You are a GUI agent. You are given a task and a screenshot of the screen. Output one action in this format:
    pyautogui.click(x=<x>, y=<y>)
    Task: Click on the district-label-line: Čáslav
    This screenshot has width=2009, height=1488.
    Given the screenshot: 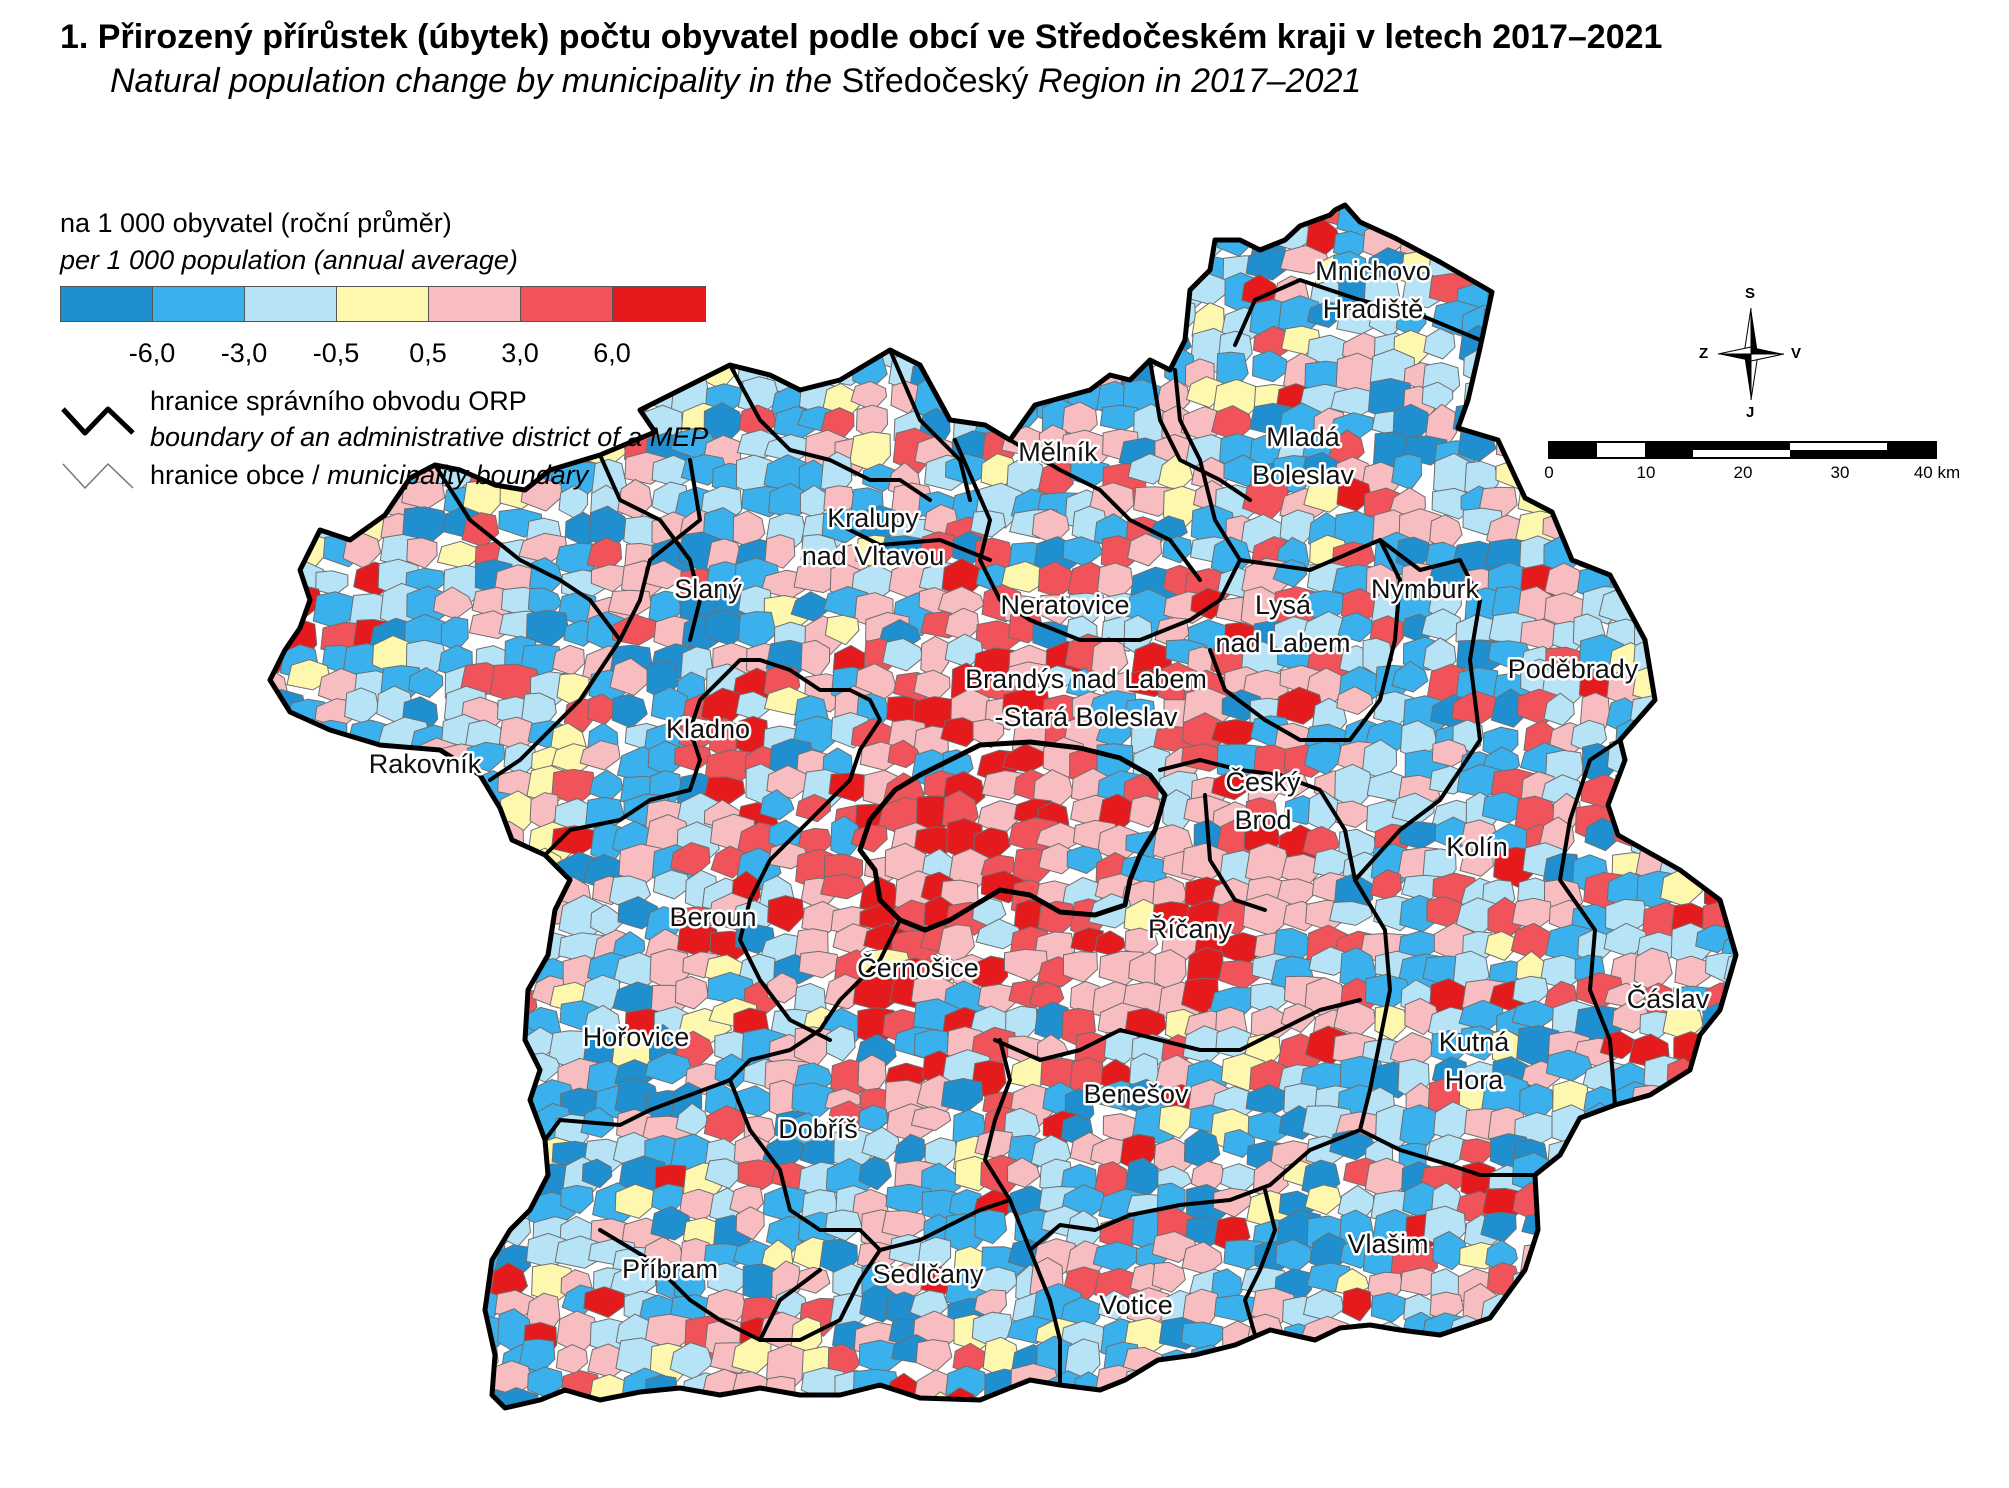 What is the action you would take?
    pyautogui.click(x=1668, y=998)
    